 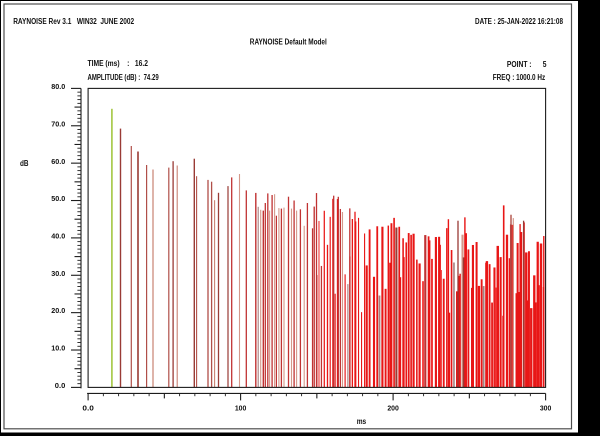 What do you see at coordinates (73, 21) in the screenshot?
I see `svg-text:RAYNOISE Rev 3.1 WIN32 JUNE: RAYNOISE Rev 3.1 WIN32 JUNE 2002` at bounding box center [73, 21].